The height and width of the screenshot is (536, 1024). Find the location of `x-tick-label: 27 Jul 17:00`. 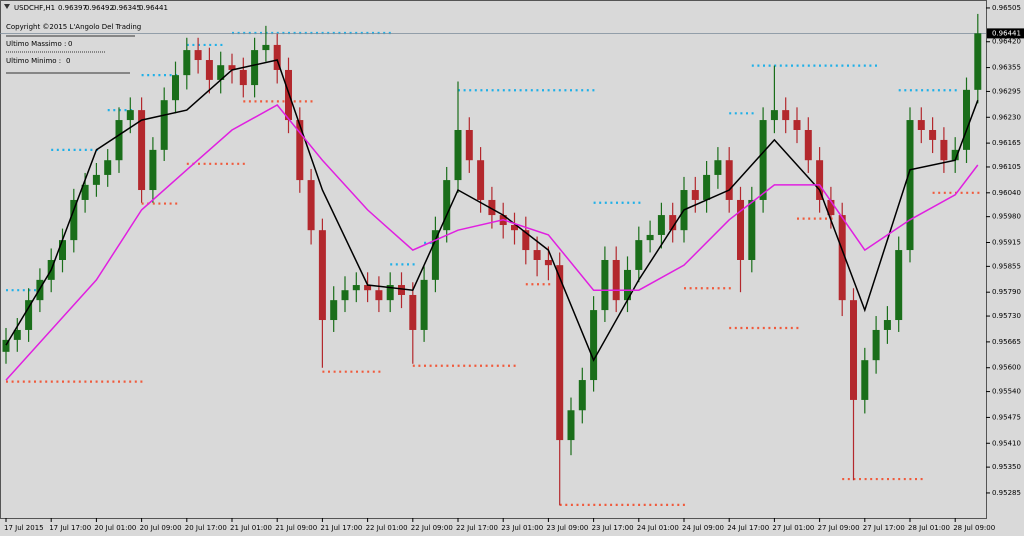

x-tick-label: 27 Jul 17:00 is located at coordinates (884, 528).